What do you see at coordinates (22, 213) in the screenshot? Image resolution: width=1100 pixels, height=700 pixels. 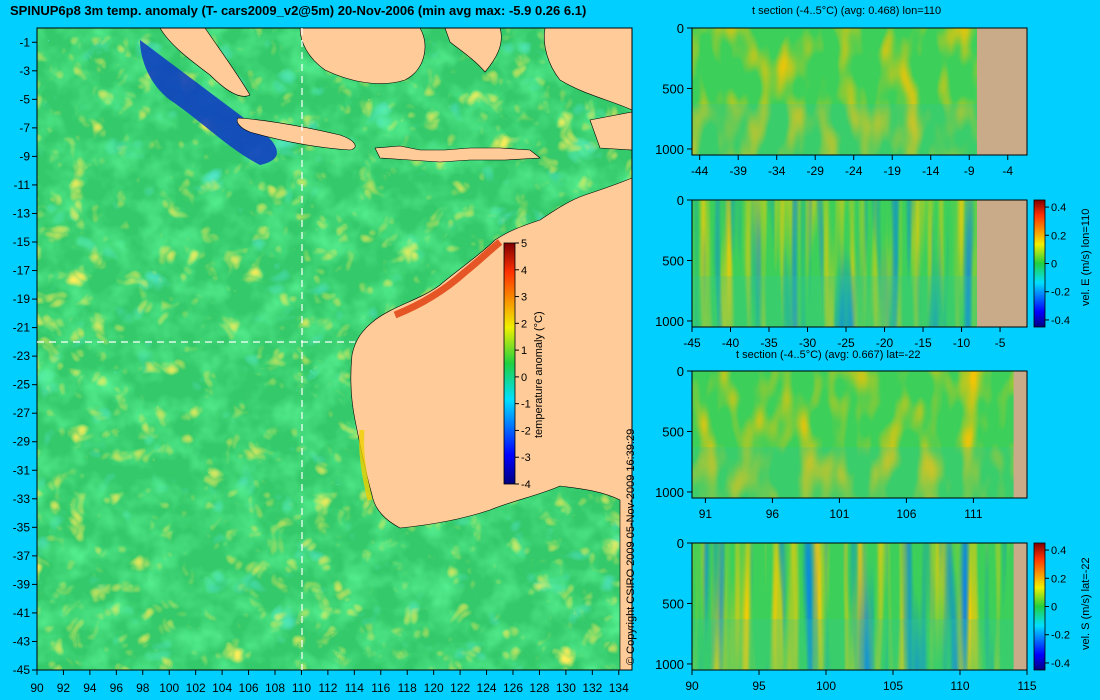 I see `map-y-tick-label: -13` at bounding box center [22, 213].